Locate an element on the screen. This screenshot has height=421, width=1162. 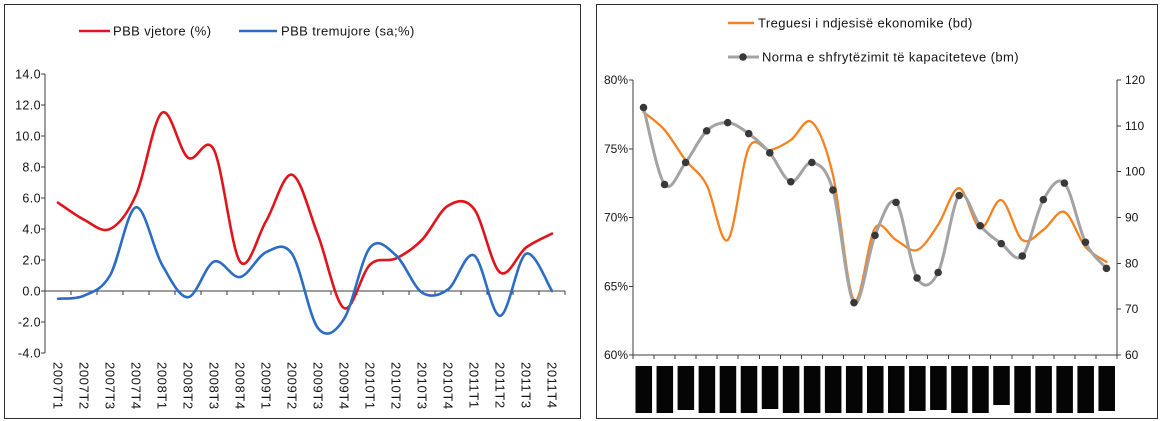
legend-label-pbb-tremujore: PBB tremujore (sa;%) is located at coordinates (348, 31).